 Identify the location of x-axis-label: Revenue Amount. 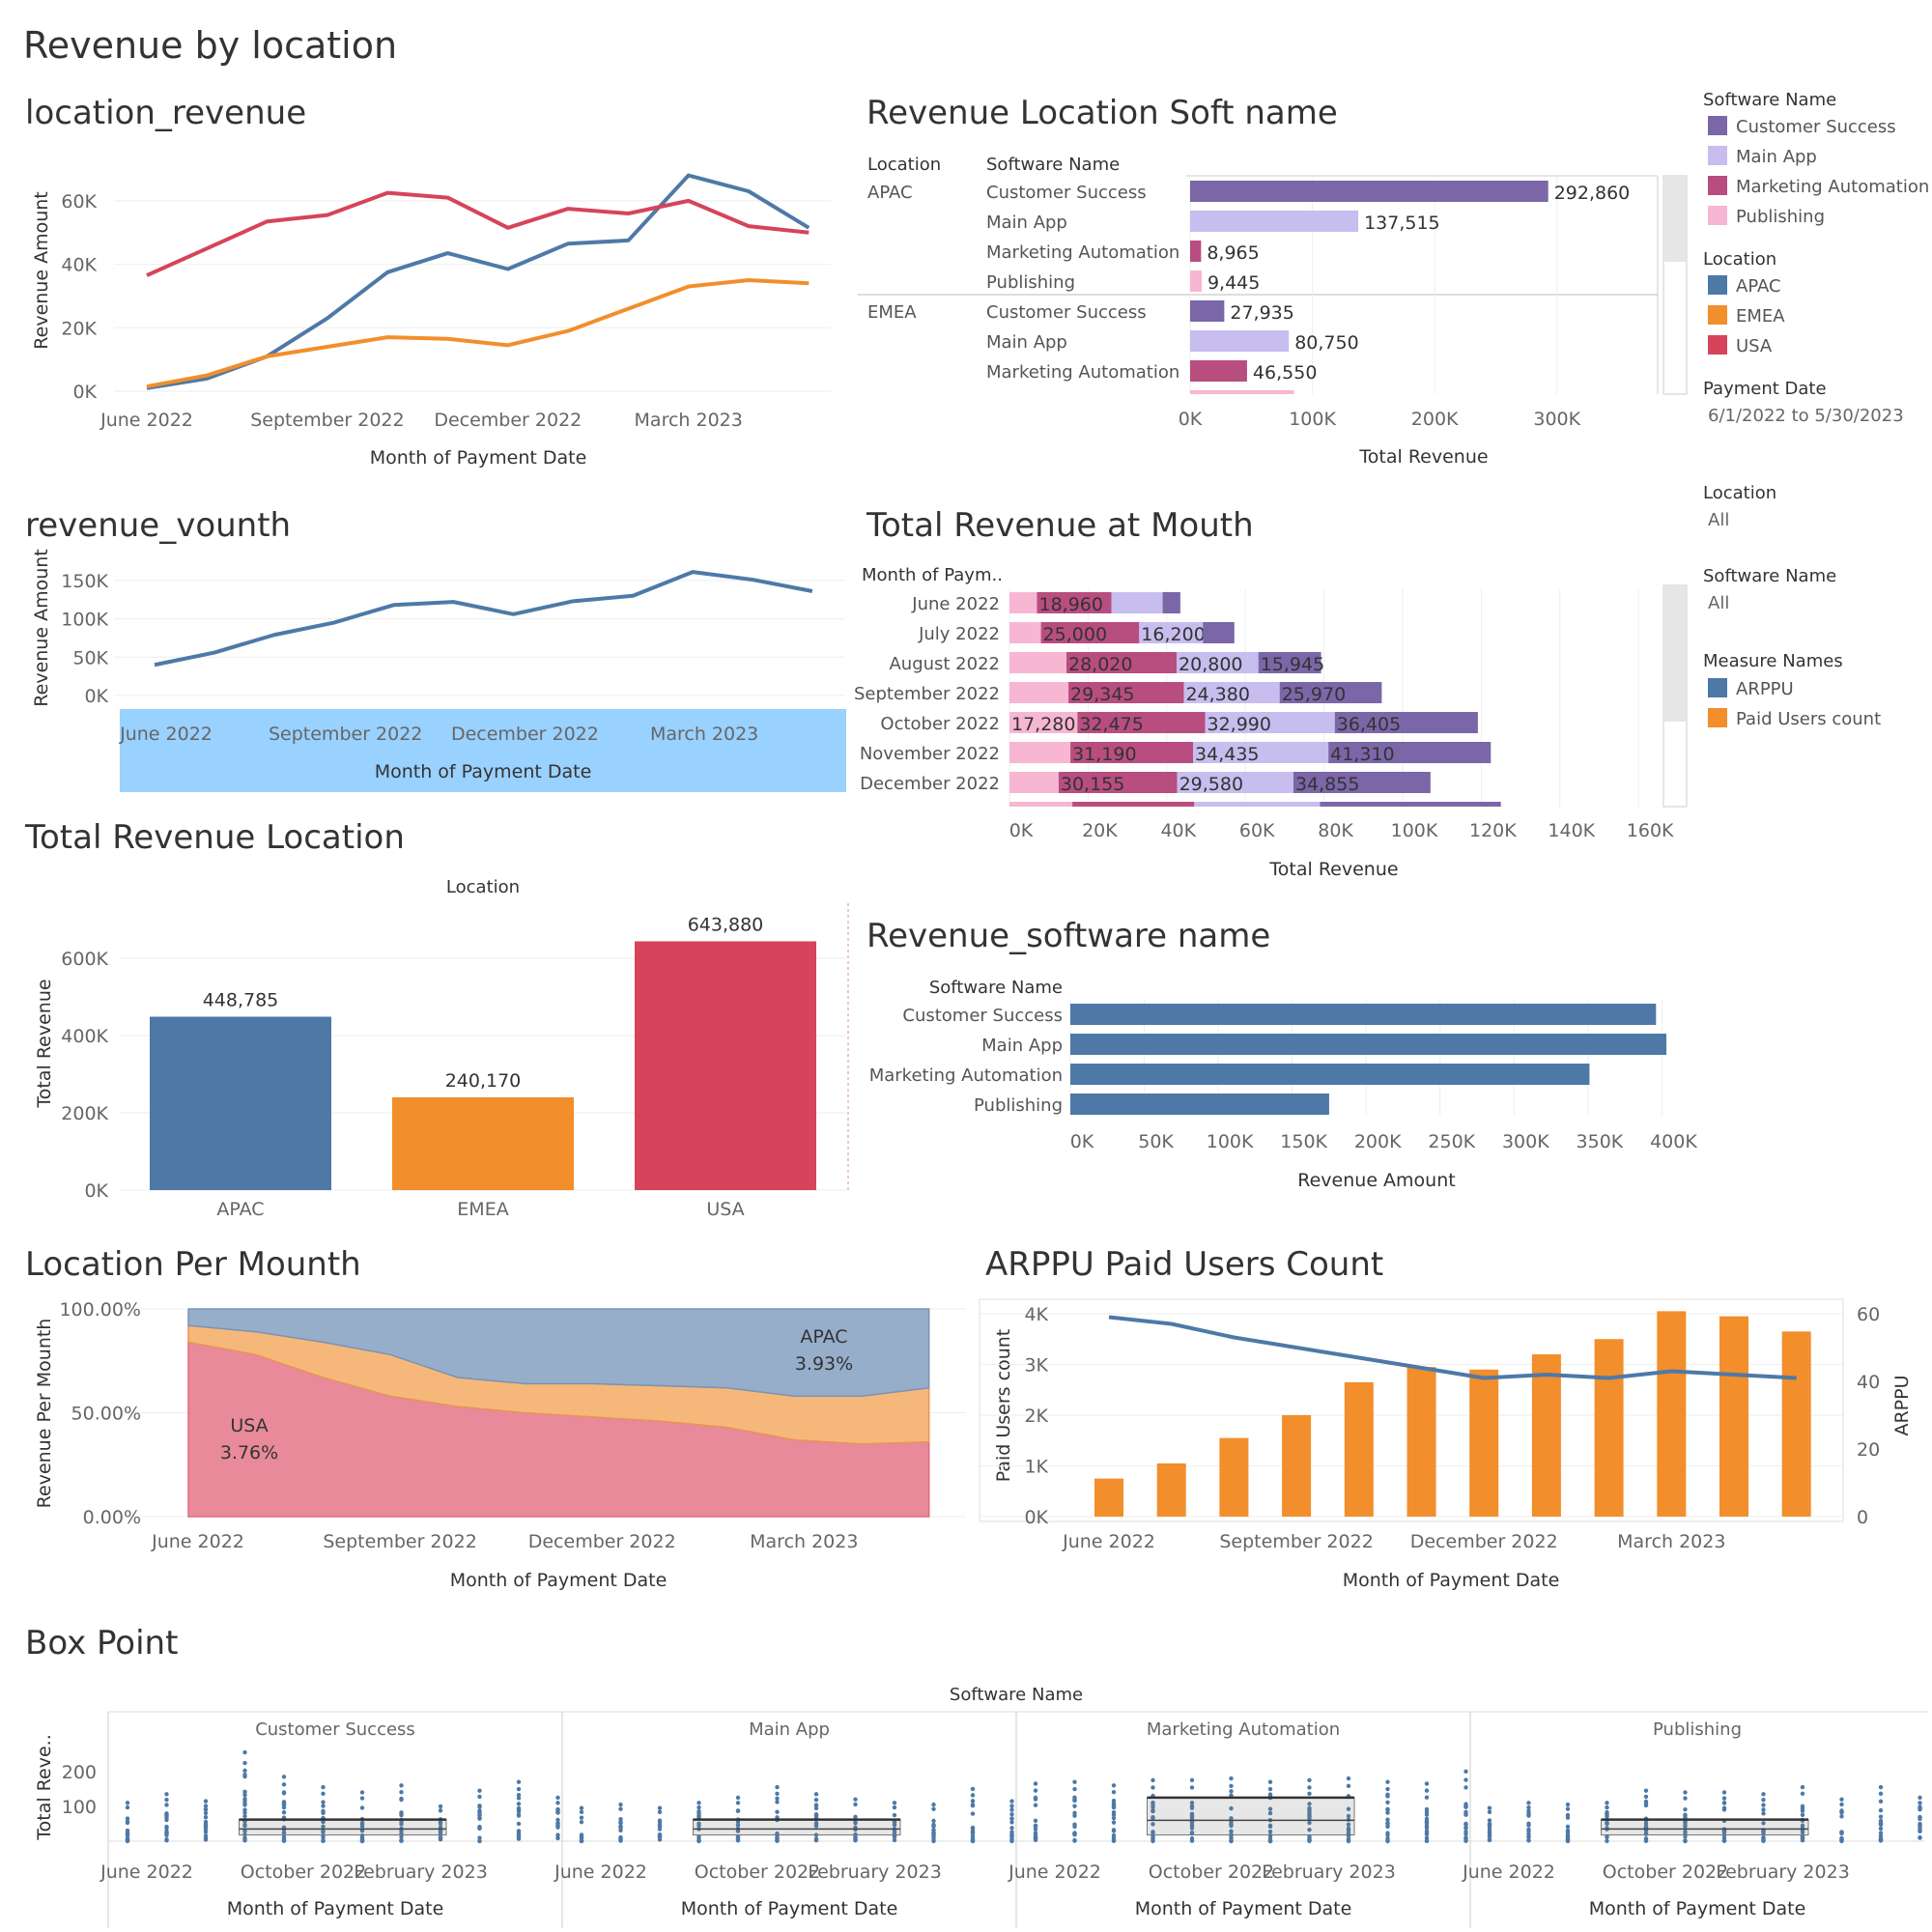
(1376, 1180).